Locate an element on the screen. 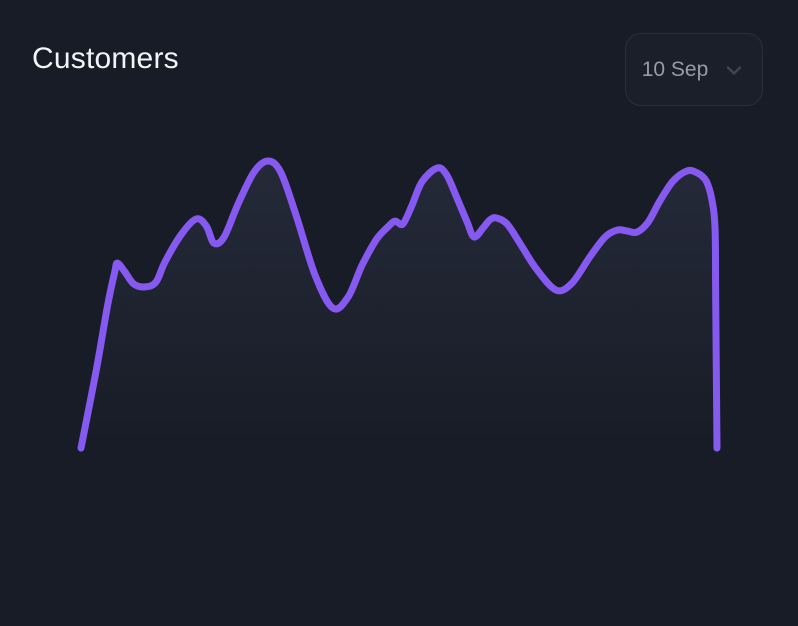 The image size is (798, 626). period-dropdown-label: 10 Sep is located at coordinates (675, 69).